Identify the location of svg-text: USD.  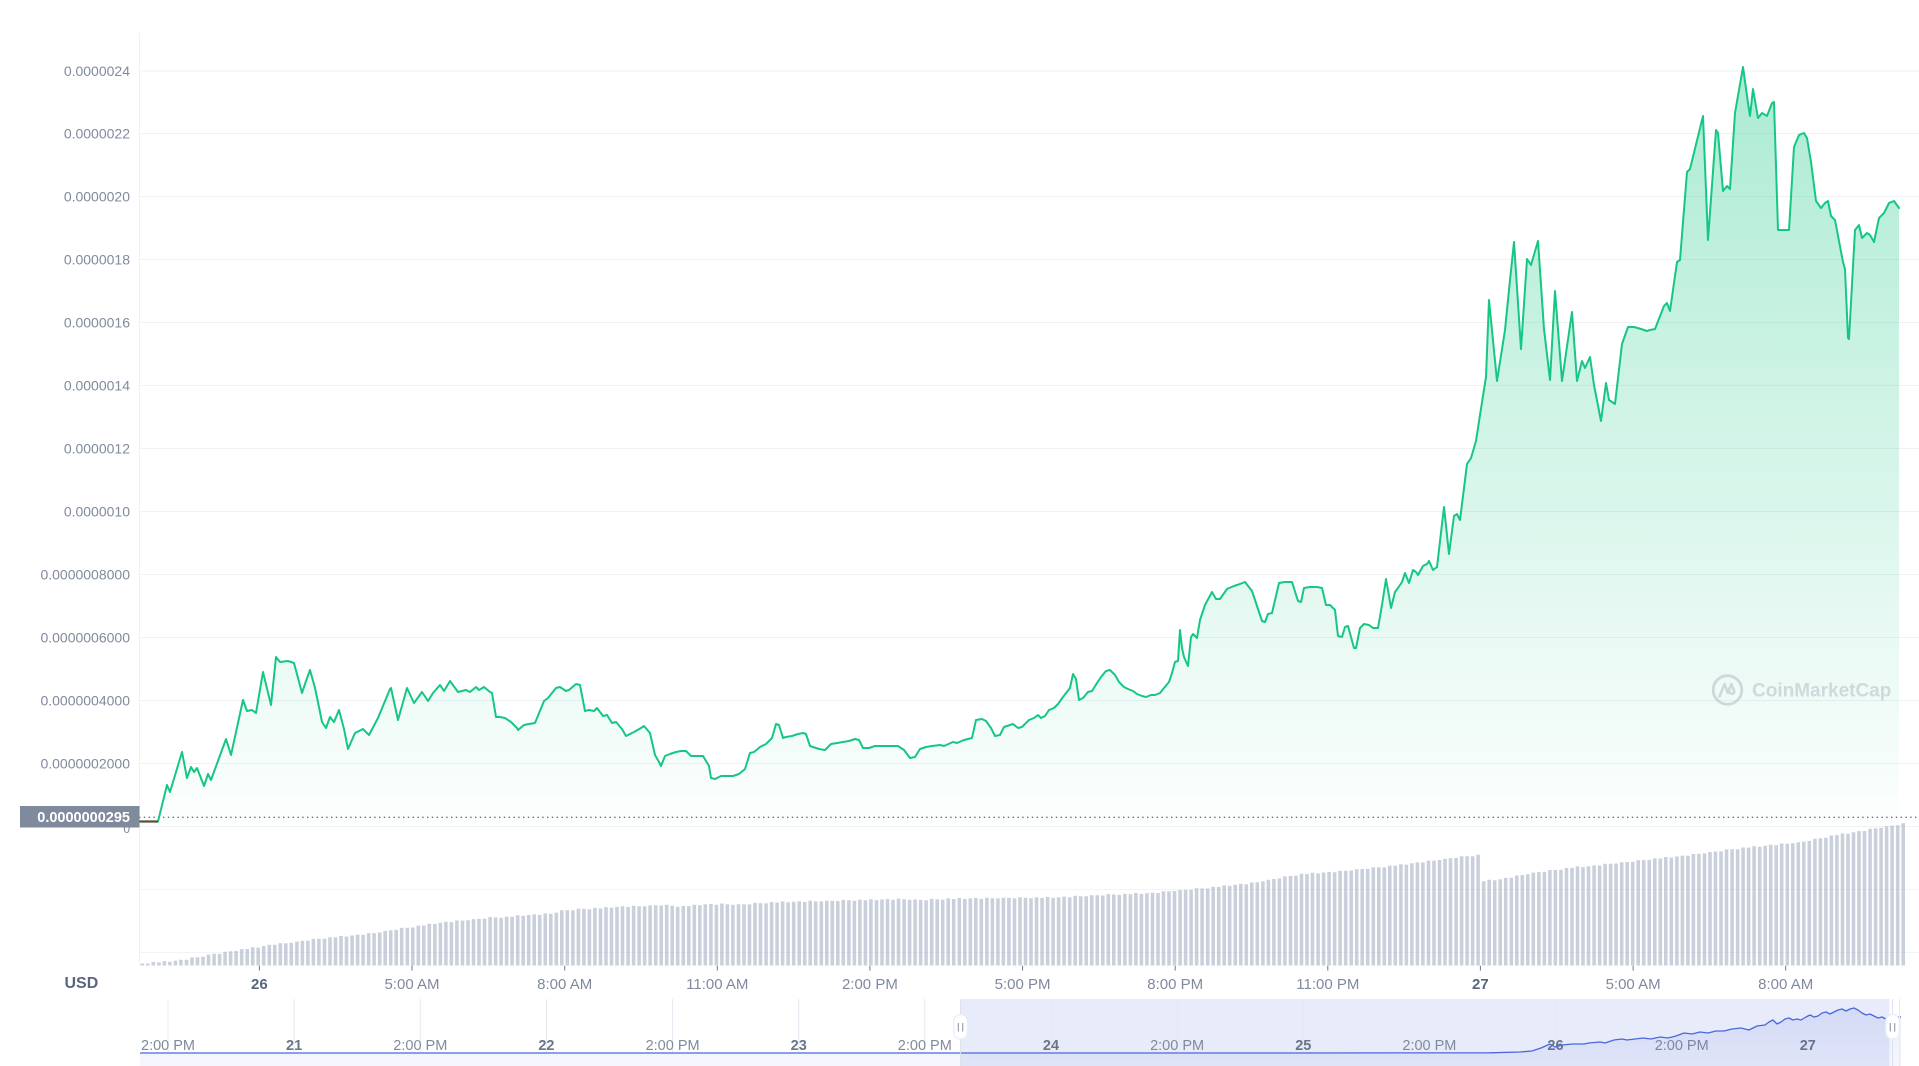
(82, 983).